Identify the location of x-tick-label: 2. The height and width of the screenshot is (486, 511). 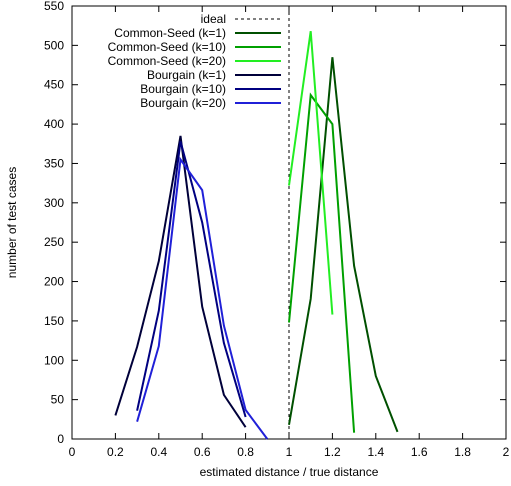
(506, 452).